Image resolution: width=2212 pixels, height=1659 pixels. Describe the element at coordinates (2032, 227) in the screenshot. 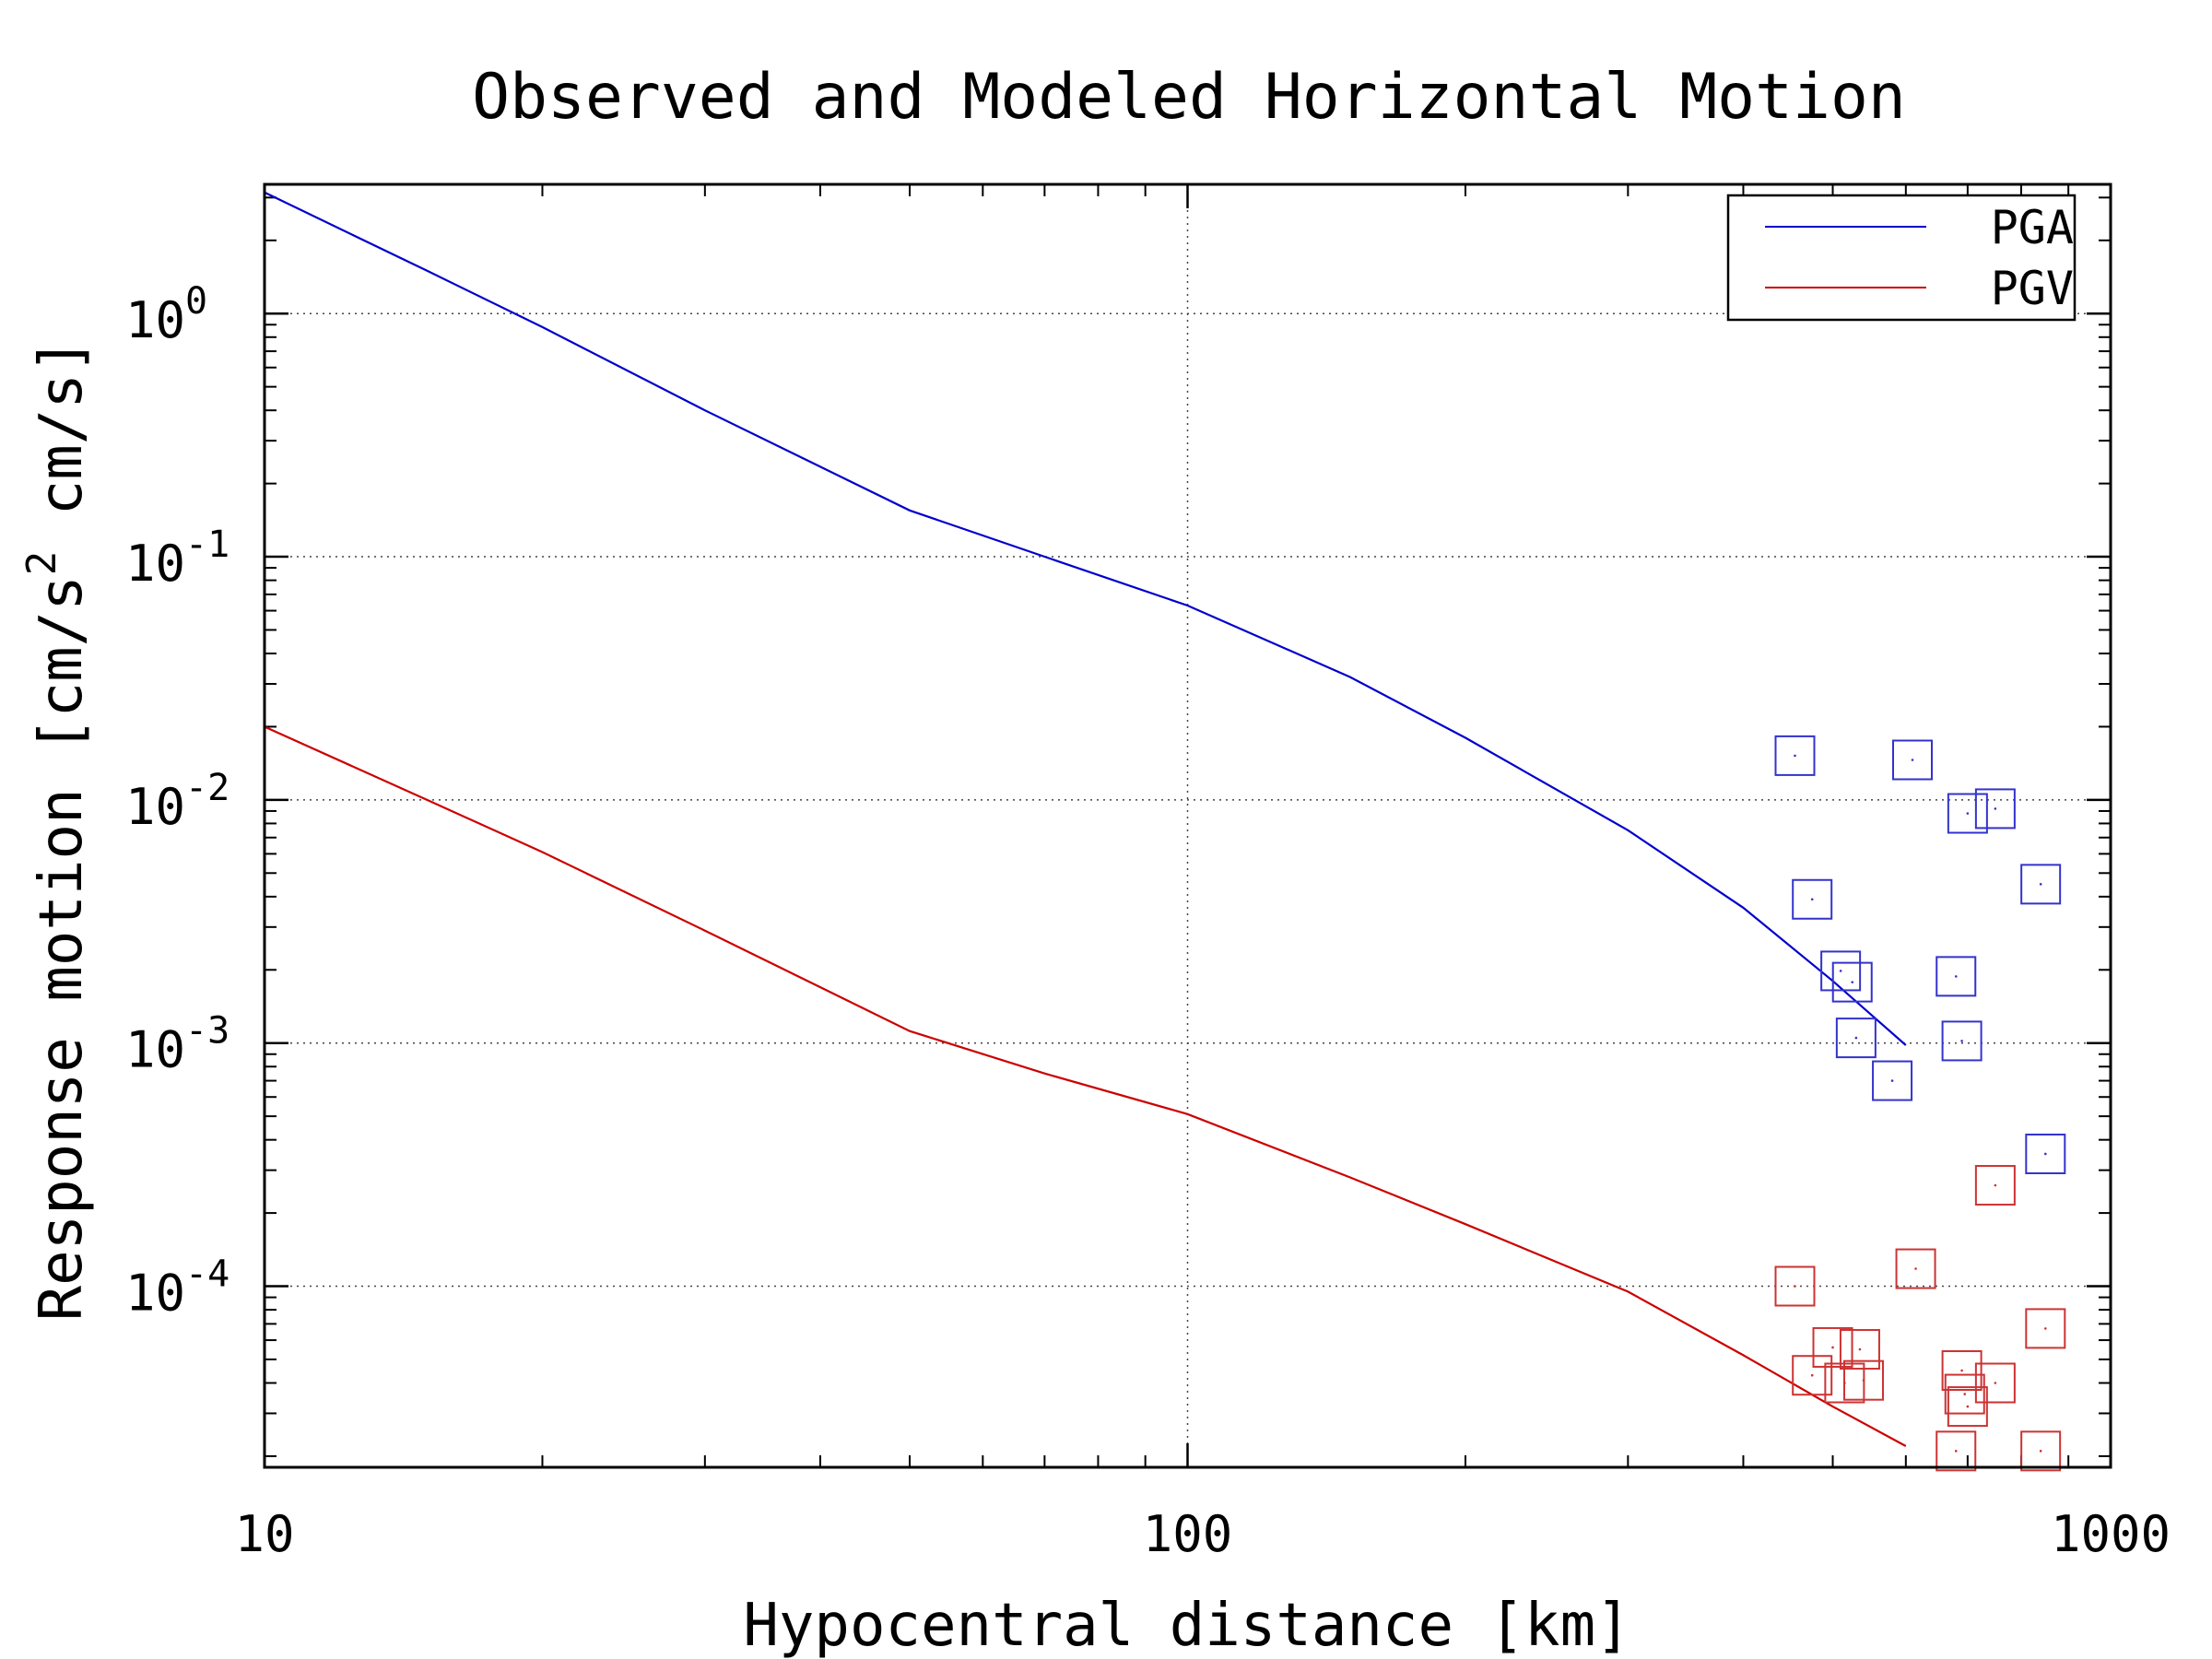

I see `legend-label-pga: PGA` at that location.